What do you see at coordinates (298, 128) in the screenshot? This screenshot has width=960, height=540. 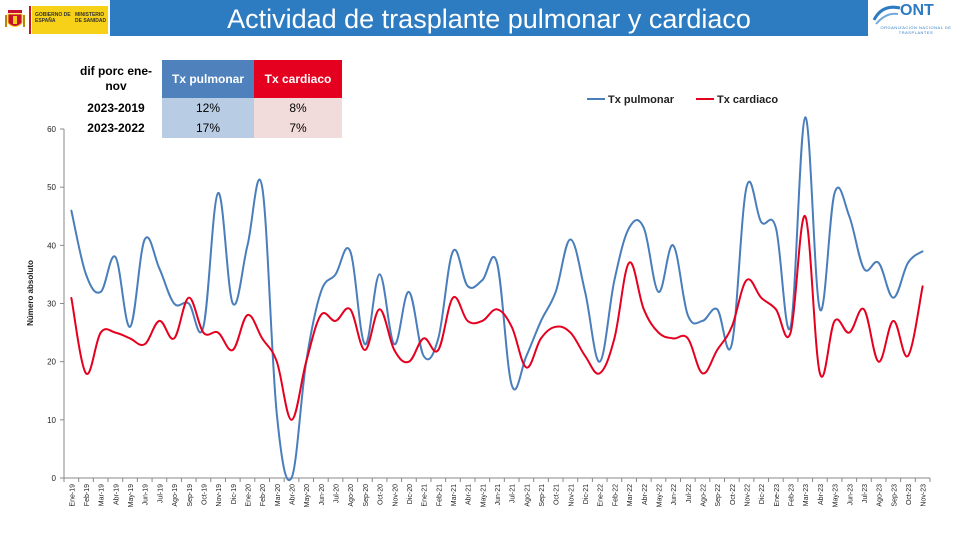 I see `table-cell-cardiaco: 7%` at bounding box center [298, 128].